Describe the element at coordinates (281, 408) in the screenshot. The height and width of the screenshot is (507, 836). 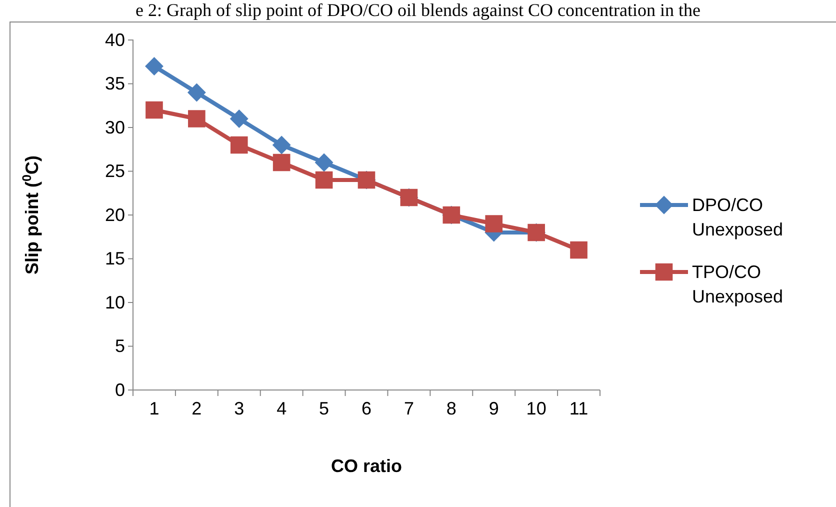
I see `x-tick-label: 4` at that location.